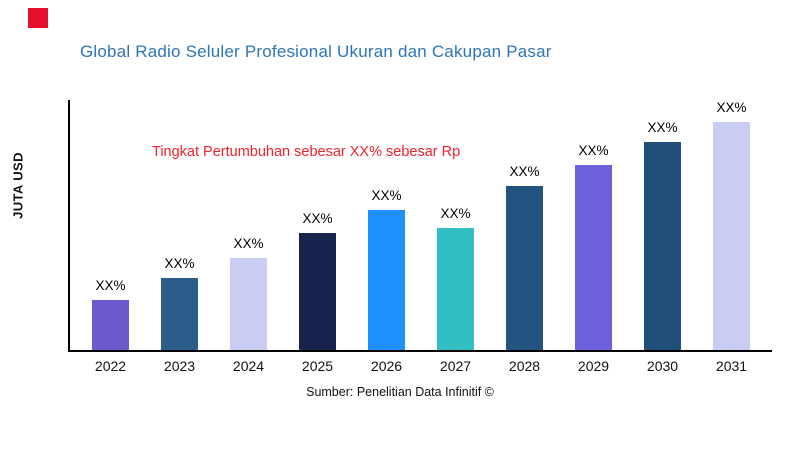 This screenshot has width=800, height=450. What do you see at coordinates (317, 291) in the screenshot?
I see `bar-2025` at bounding box center [317, 291].